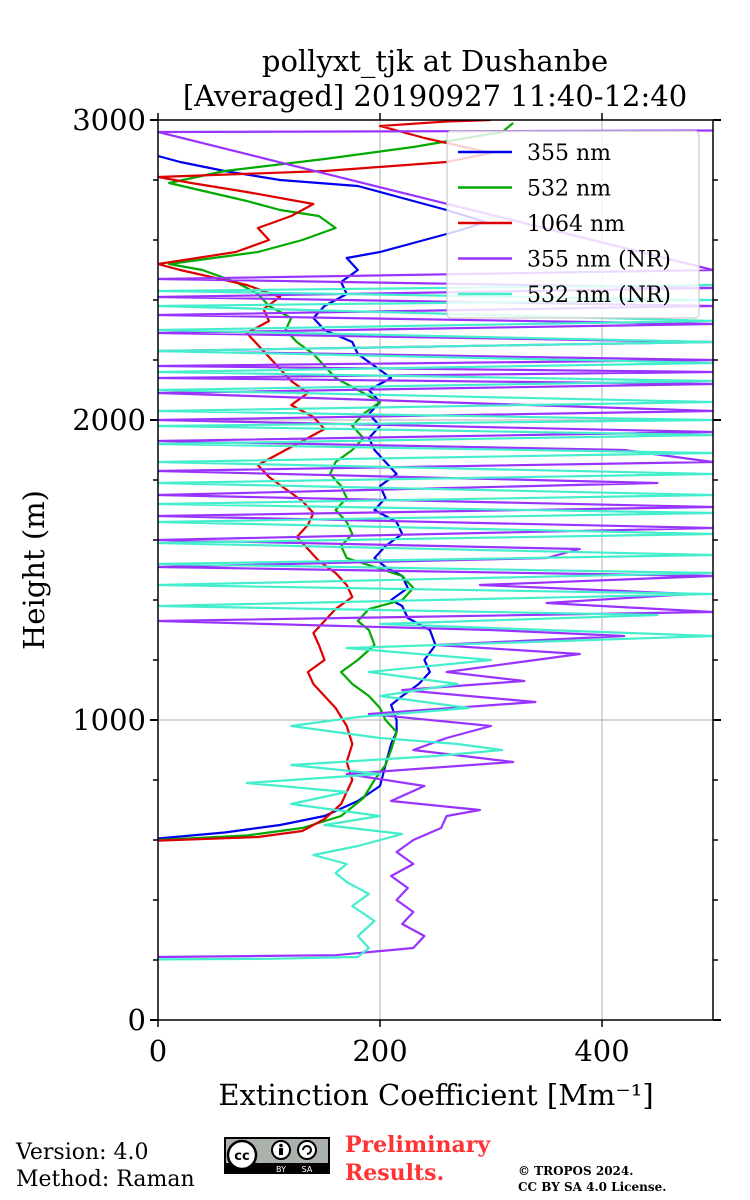 This screenshot has width=750, height=1200. What do you see at coordinates (109, 720) in the screenshot?
I see `y-tick-label: 1000` at bounding box center [109, 720].